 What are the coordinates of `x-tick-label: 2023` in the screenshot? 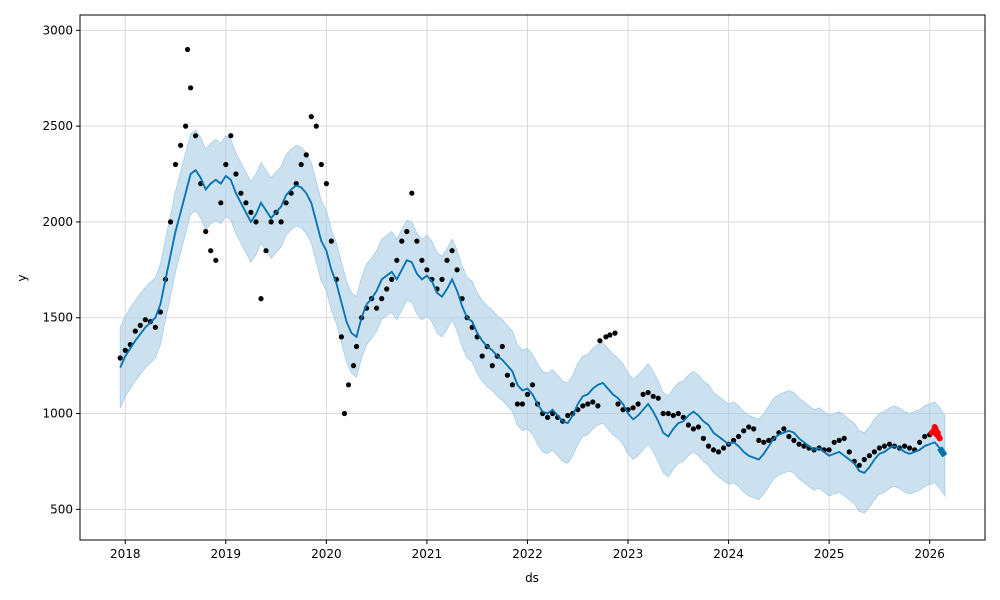 It's located at (628, 554).